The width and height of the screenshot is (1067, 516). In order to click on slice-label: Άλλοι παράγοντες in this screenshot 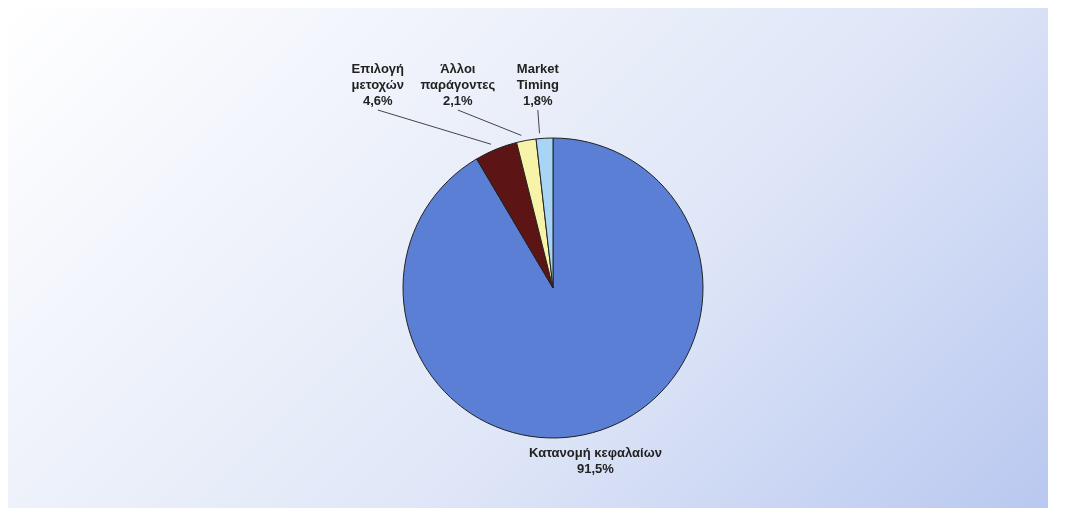, I will do `click(458, 76)`.